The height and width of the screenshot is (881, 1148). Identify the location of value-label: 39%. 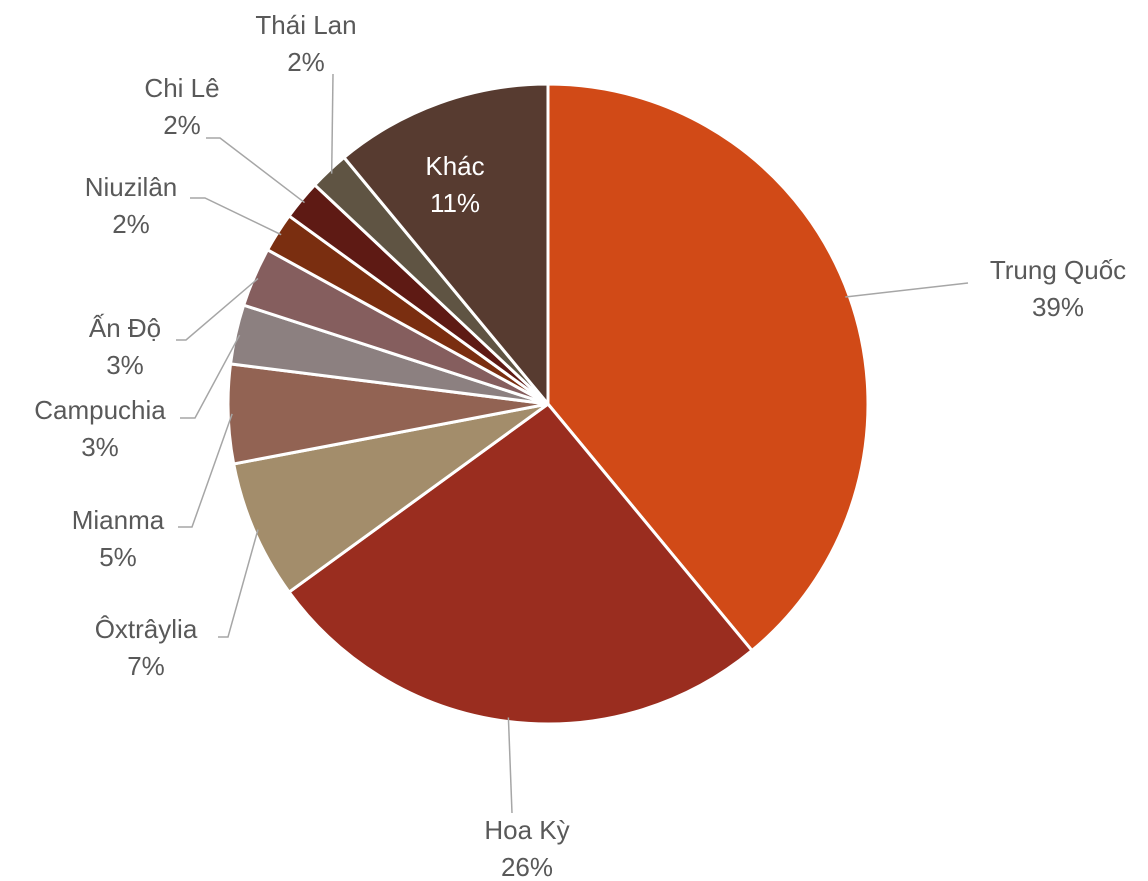
(1058, 307).